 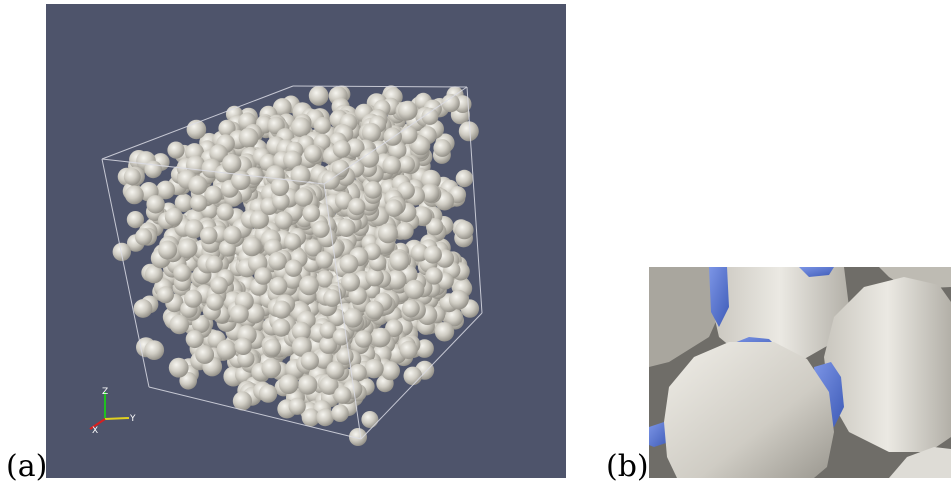 What do you see at coordinates (920, 462) in the screenshot?
I see `sphere-bottom-right` at bounding box center [920, 462].